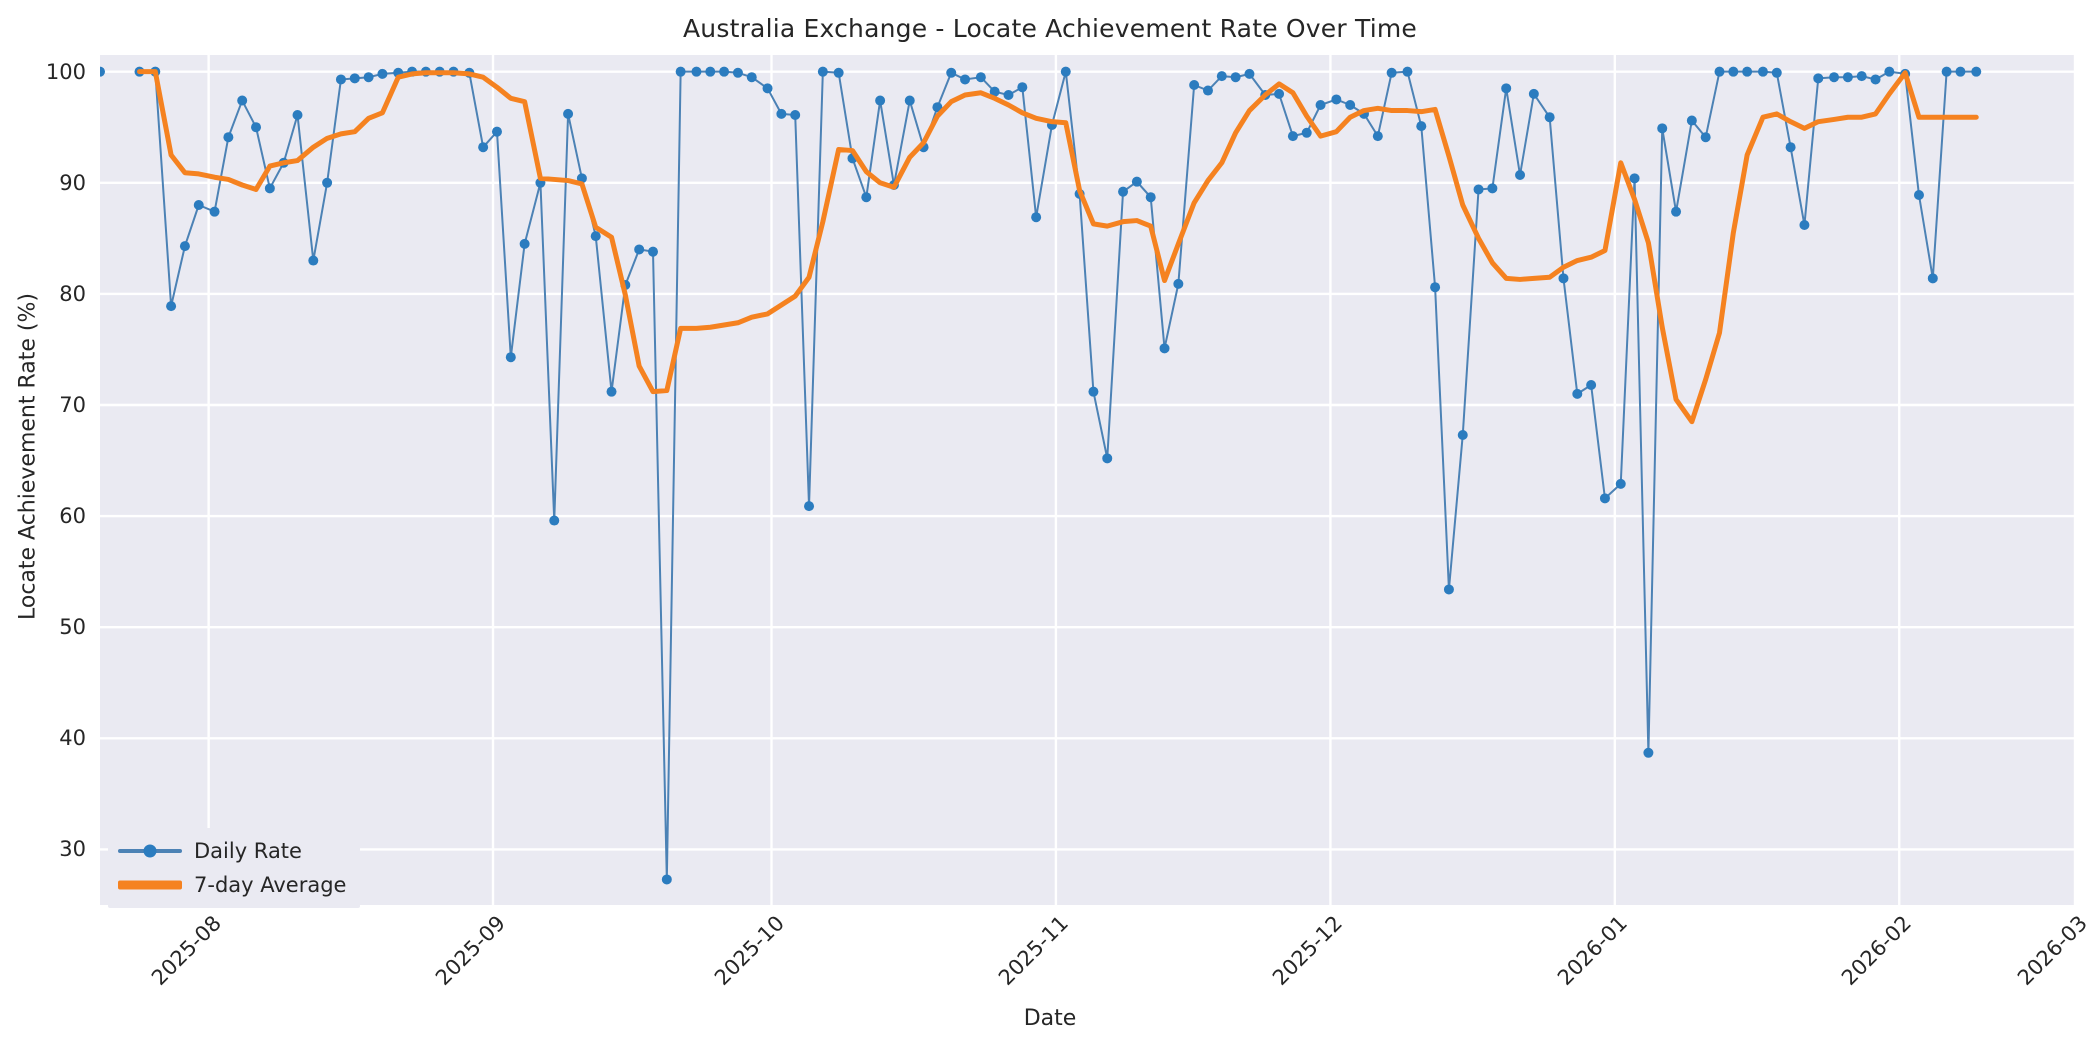  What do you see at coordinates (470, 951) in the screenshot?
I see `x-tick-label: 2025-09` at bounding box center [470, 951].